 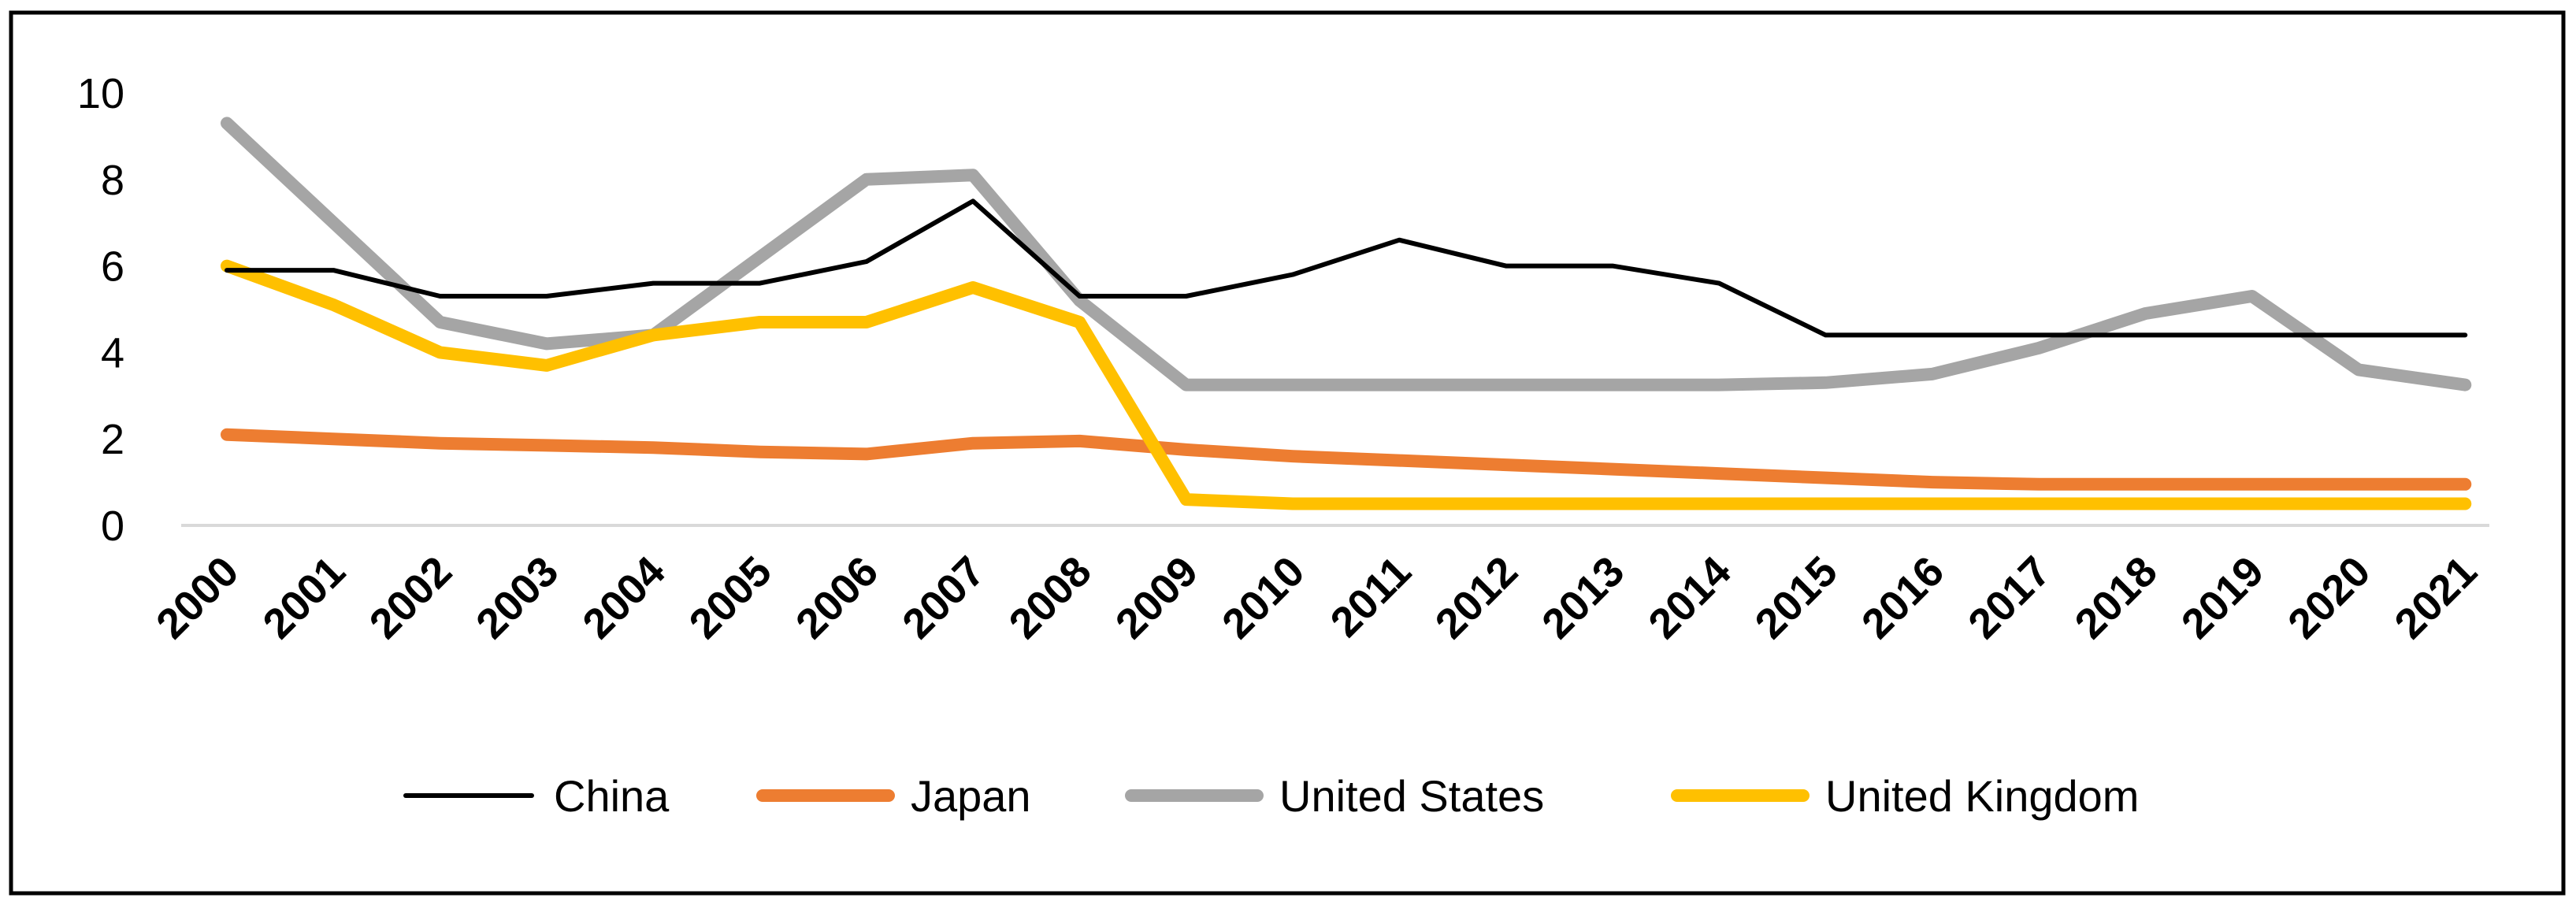 I want to click on legend: China Japan United States United Kingdom, so click(x=1271, y=796).